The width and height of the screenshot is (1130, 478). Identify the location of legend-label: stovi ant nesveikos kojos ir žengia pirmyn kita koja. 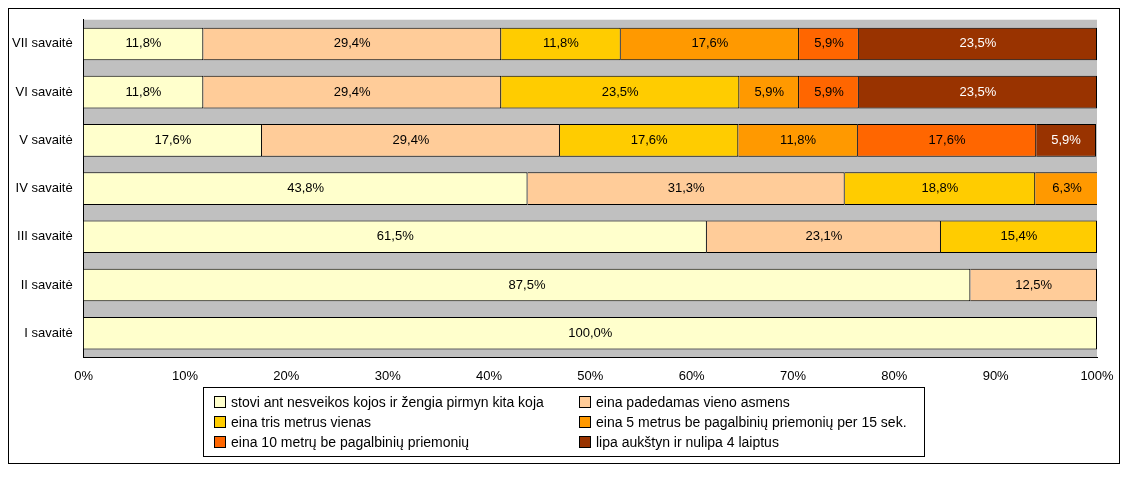
(387, 402).